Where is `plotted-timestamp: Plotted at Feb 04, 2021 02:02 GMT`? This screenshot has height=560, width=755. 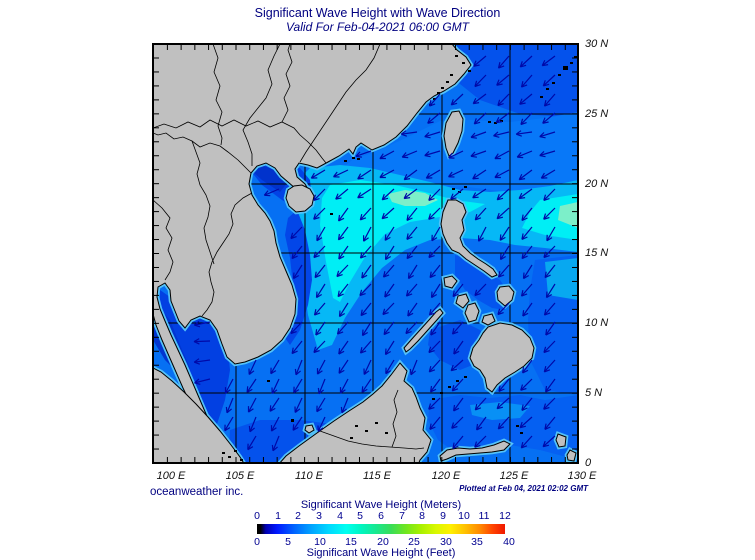 plotted-timestamp: Plotted at Feb 04, 2021 02:02 GMT is located at coordinates (523, 488).